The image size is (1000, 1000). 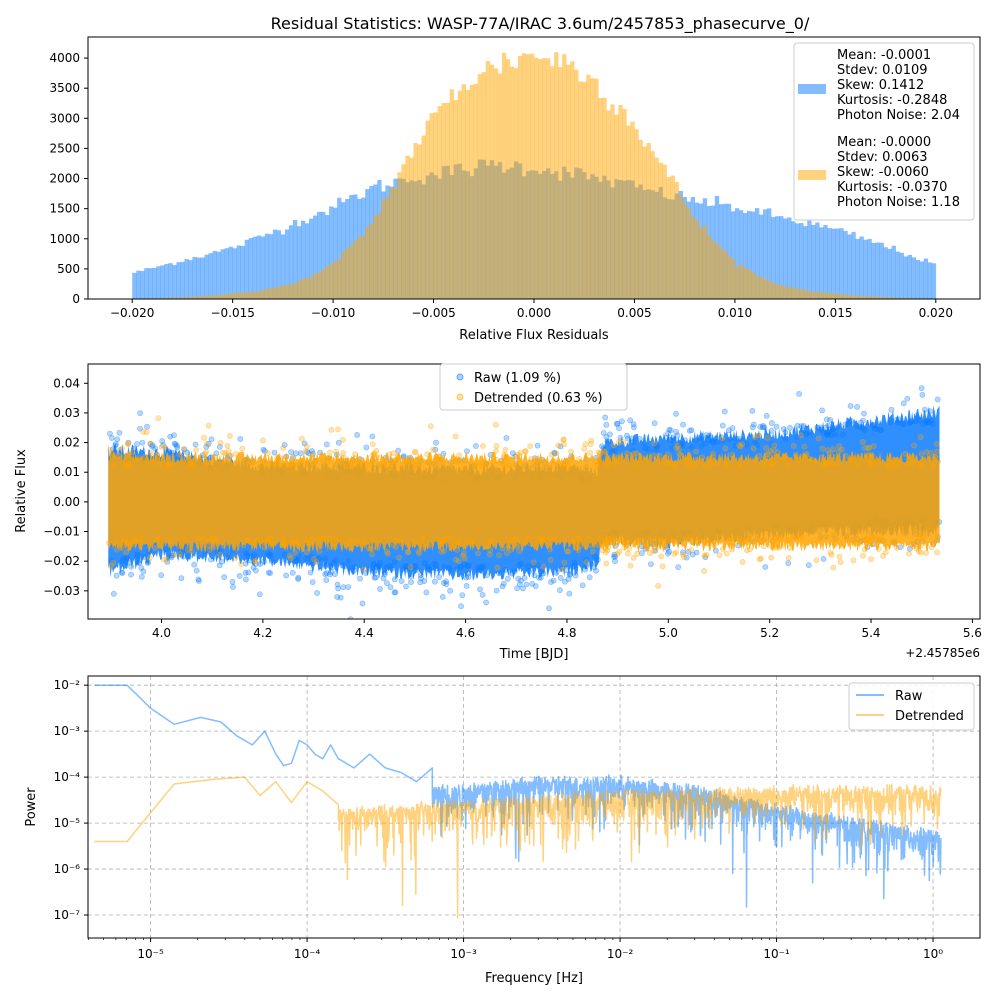 I want to click on x-tick-label: 0.000, so click(x=534, y=313).